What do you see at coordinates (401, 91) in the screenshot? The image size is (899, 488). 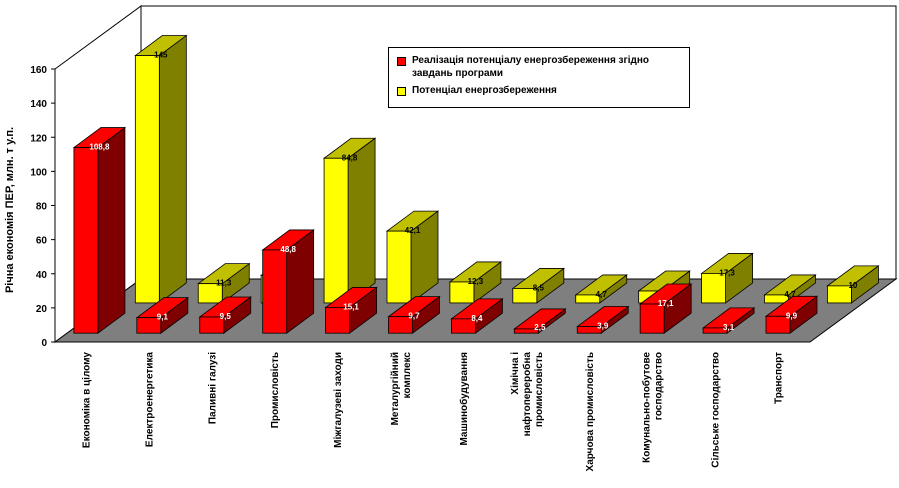 I see `legend-swatch-yellow` at bounding box center [401, 91].